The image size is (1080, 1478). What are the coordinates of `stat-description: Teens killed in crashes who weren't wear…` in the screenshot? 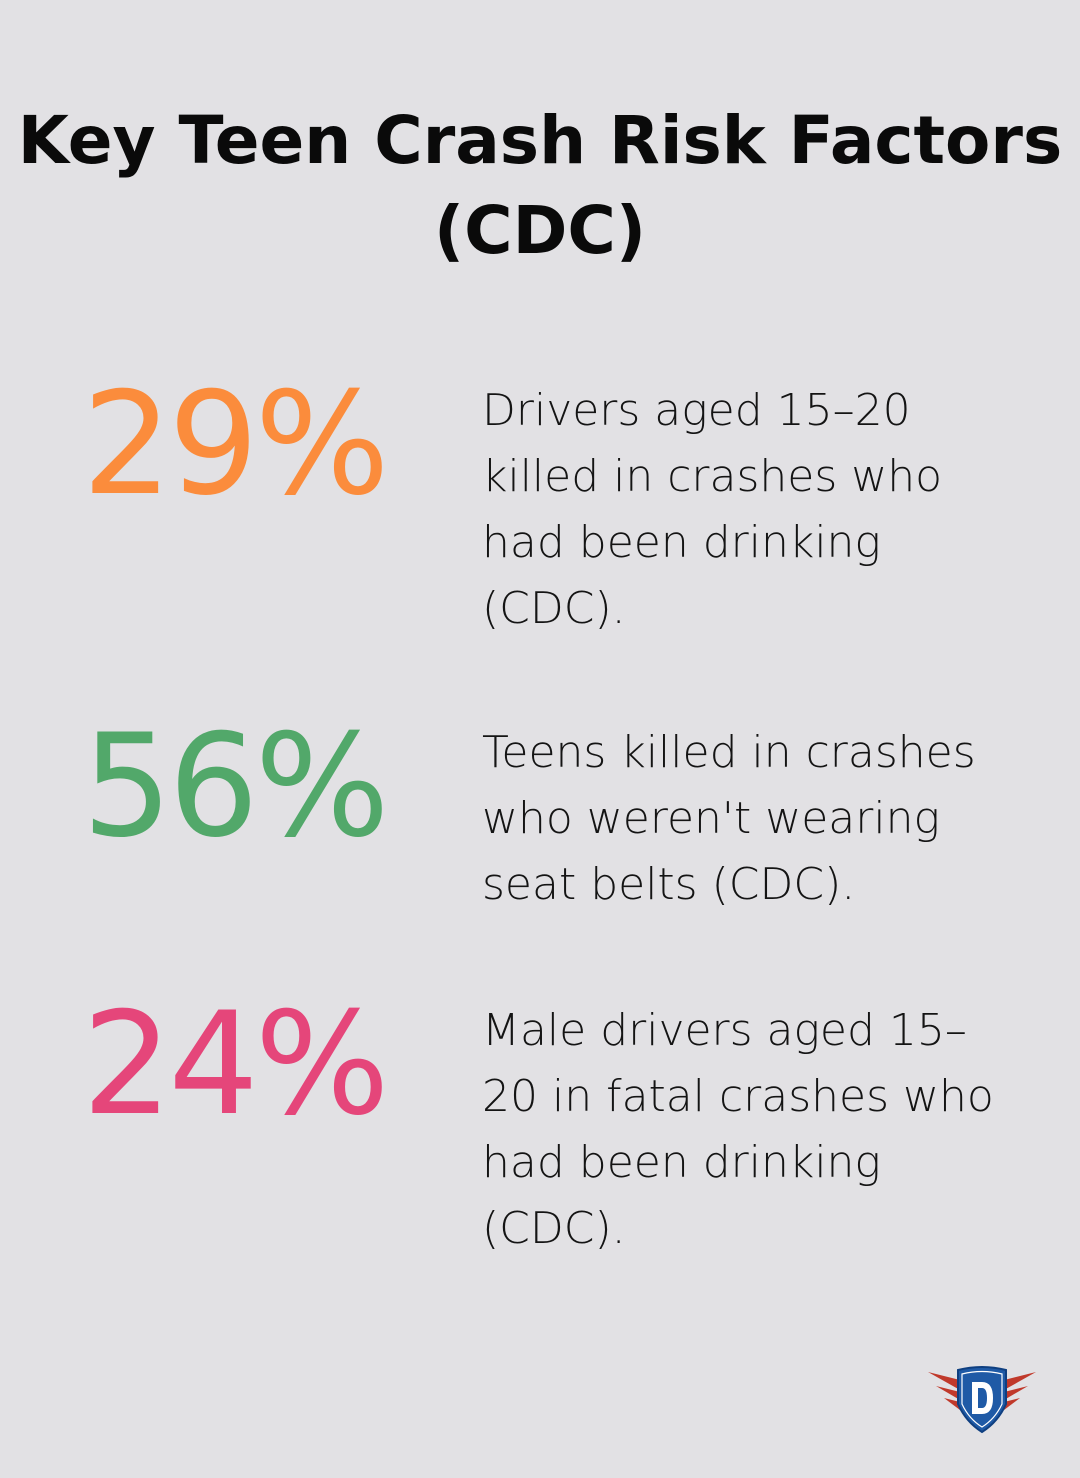 It's located at (729, 818).